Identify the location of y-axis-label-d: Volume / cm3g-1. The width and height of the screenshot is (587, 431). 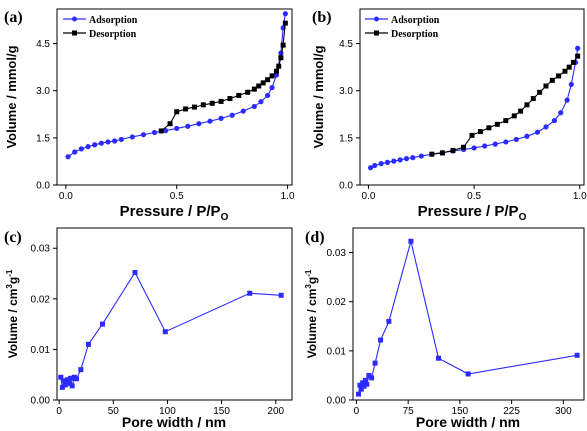
(311, 313).